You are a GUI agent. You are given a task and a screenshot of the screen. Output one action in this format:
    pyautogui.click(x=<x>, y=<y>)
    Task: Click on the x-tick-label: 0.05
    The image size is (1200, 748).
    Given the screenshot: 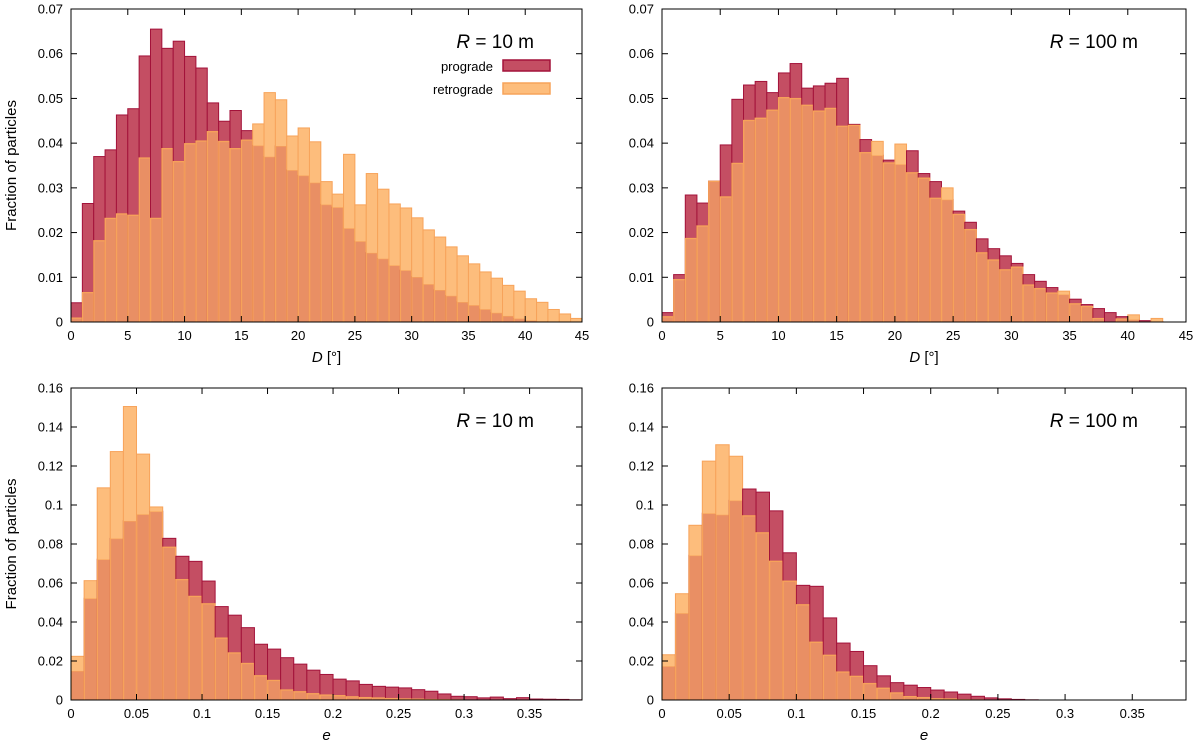 What is the action you would take?
    pyautogui.click(x=136, y=713)
    